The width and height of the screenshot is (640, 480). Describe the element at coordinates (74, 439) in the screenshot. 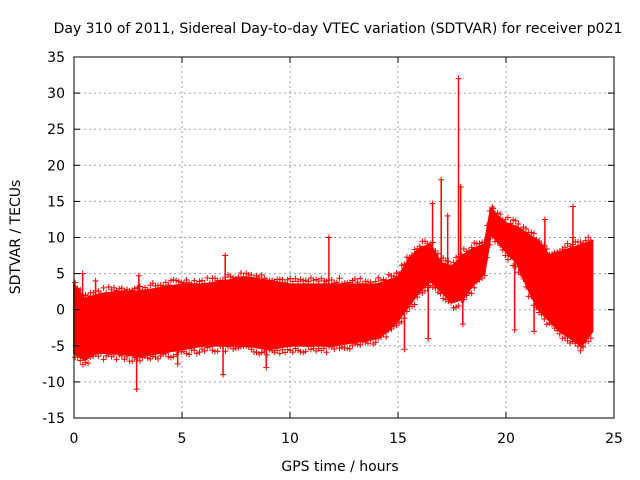

I see `x-tick-label: 0` at that location.